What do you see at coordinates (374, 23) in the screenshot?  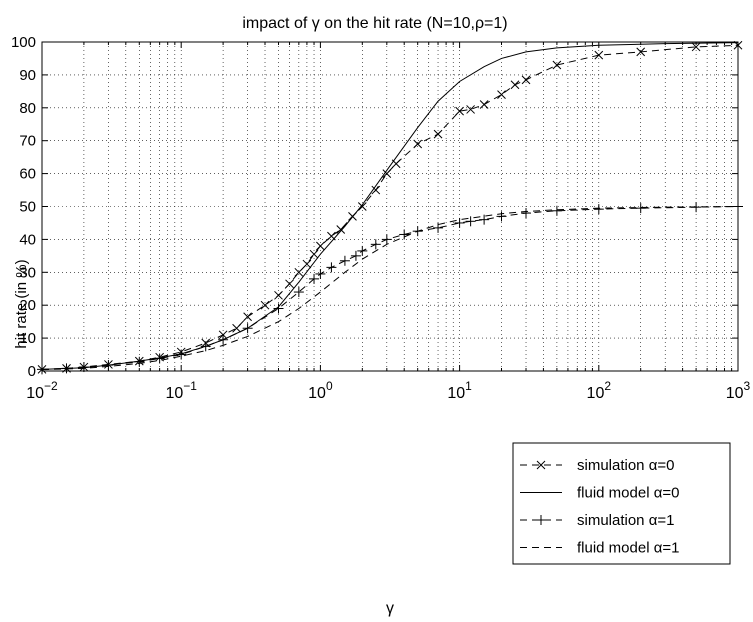 I see `chart-title: impact of γ on the hit rate (N=10,ρ=1)` at bounding box center [374, 23].